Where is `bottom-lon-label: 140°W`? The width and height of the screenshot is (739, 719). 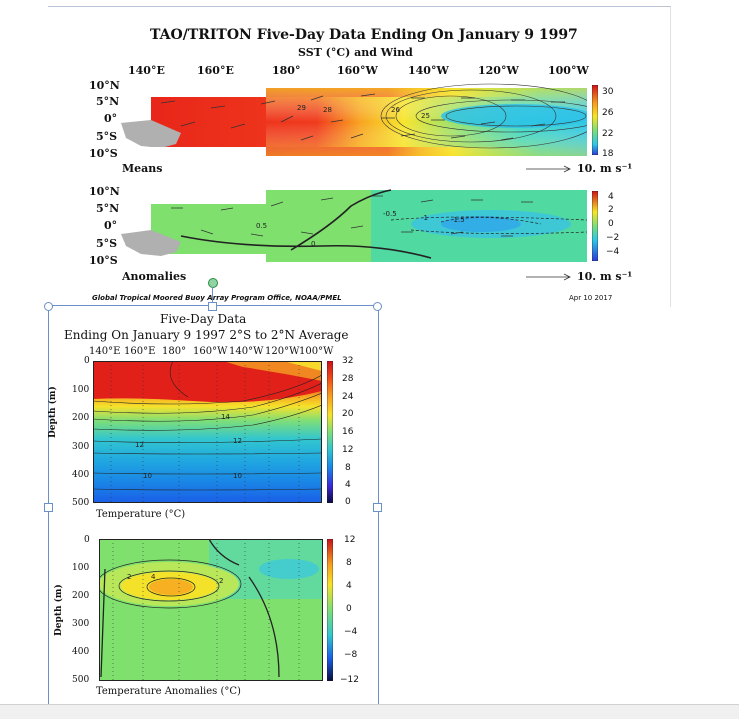 bottom-lon-label: 140°W is located at coordinates (246, 351).